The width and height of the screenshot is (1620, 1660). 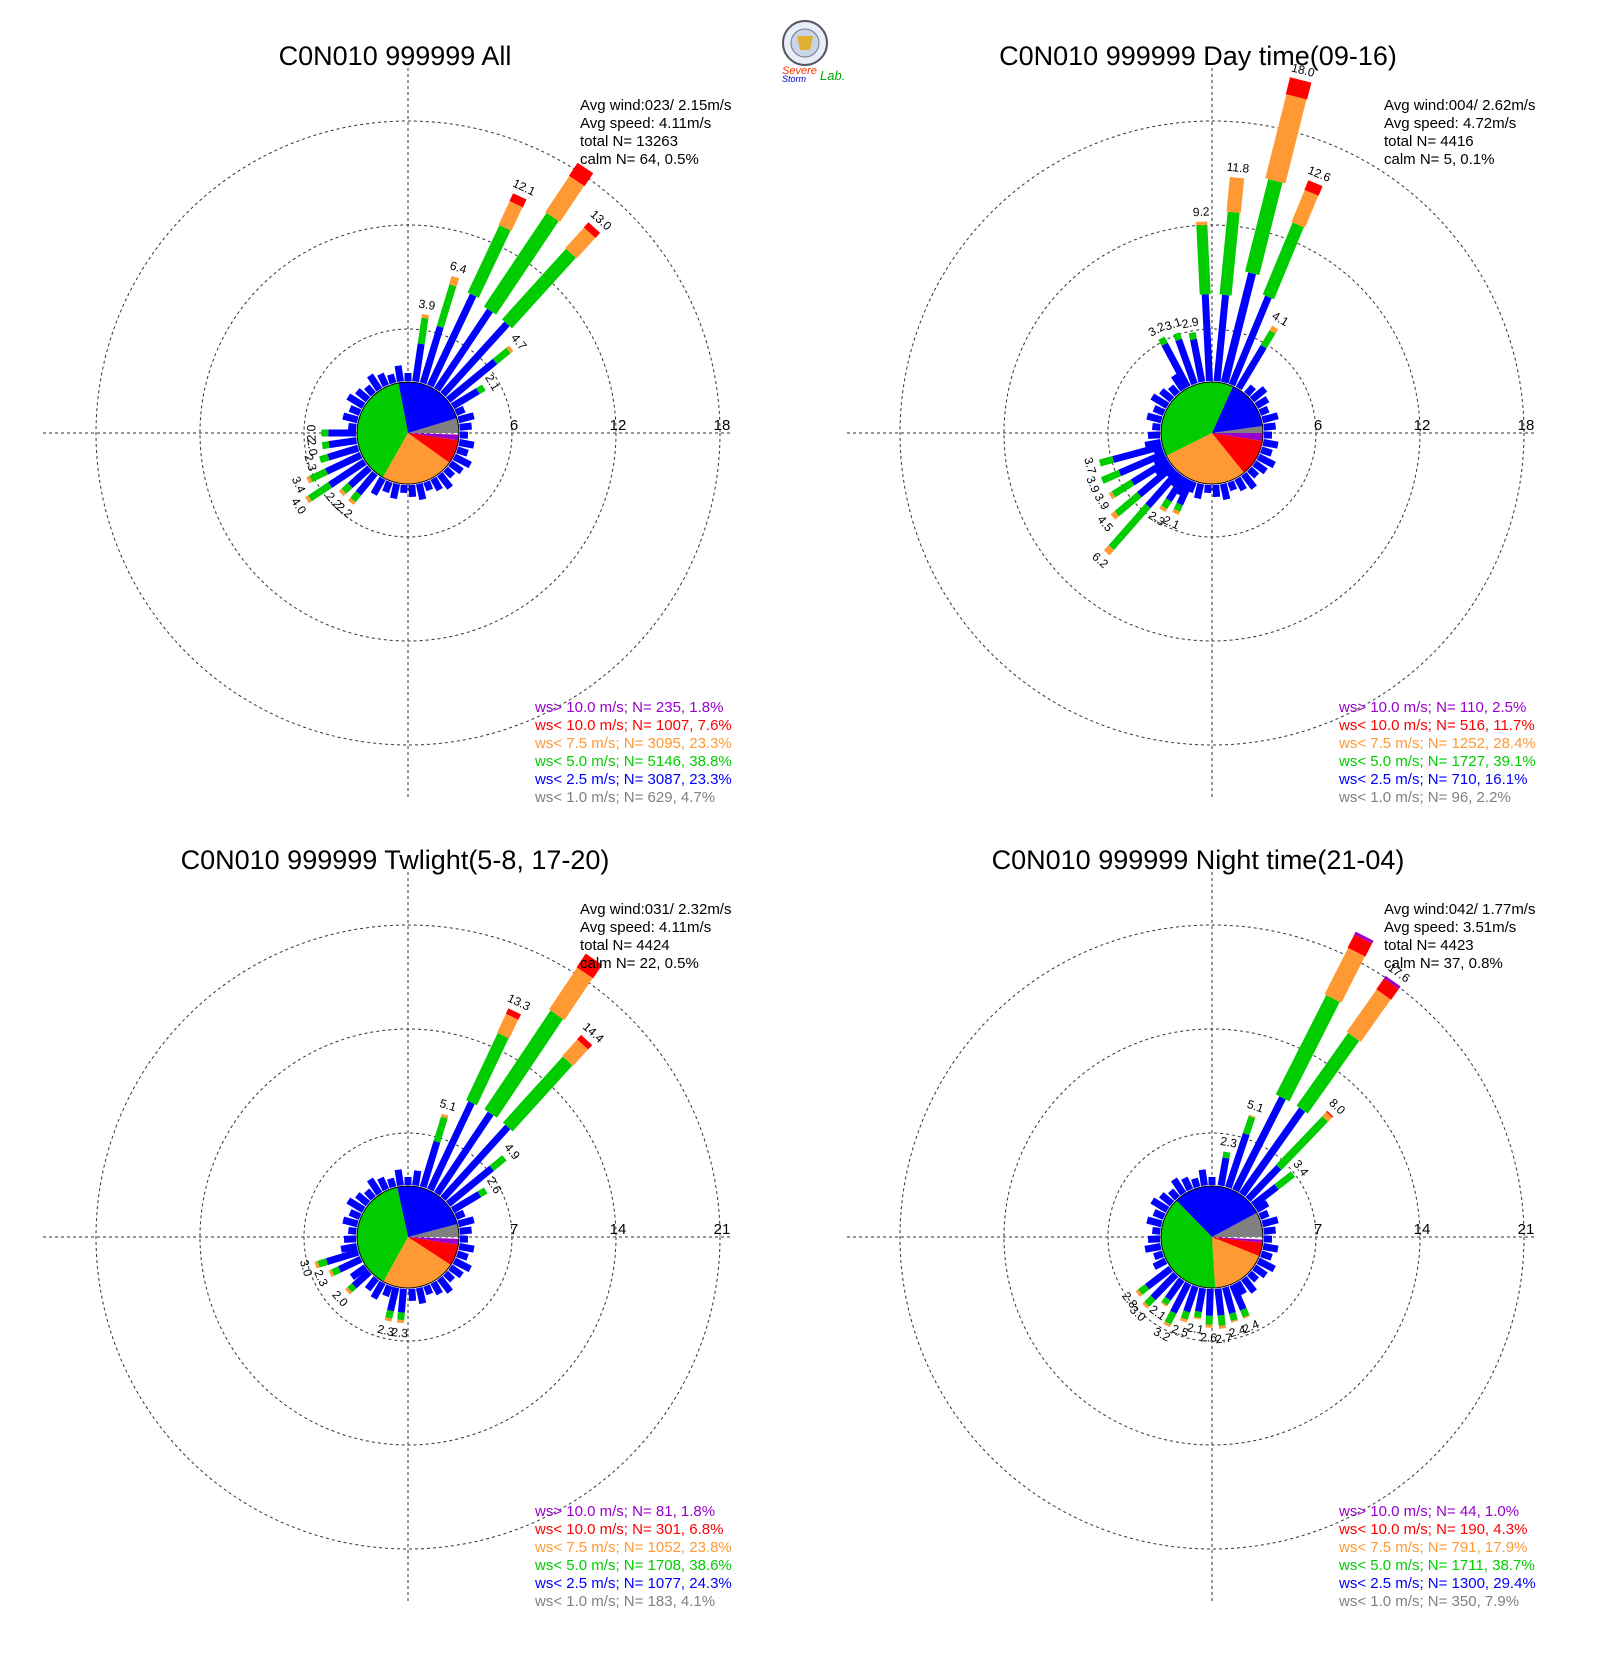 I want to click on direction-bar: 3.7, so click(x=1122, y=459).